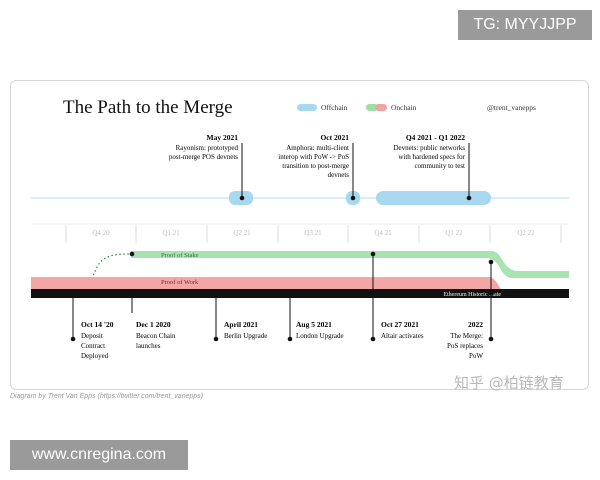 This screenshot has width=600, height=480. I want to click on watermark-bottom-left: www.cnregina.com, so click(99, 455).